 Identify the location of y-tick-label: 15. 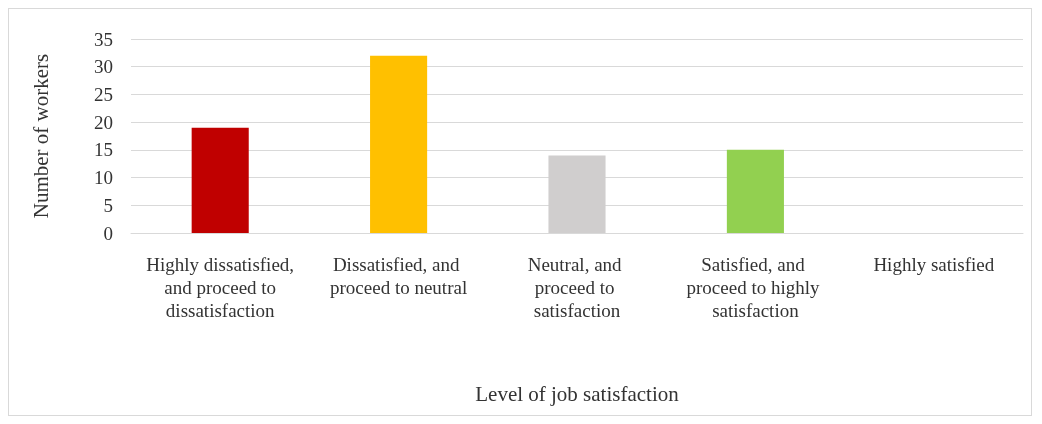
(103, 150).